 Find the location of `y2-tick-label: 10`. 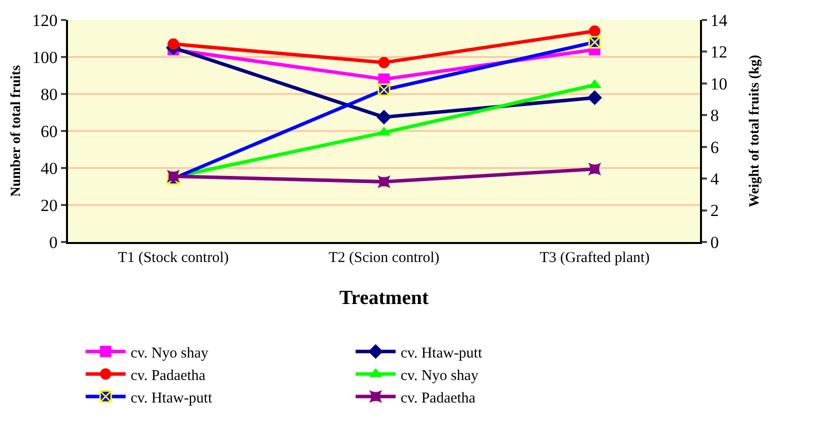

y2-tick-label: 10 is located at coordinates (719, 84).